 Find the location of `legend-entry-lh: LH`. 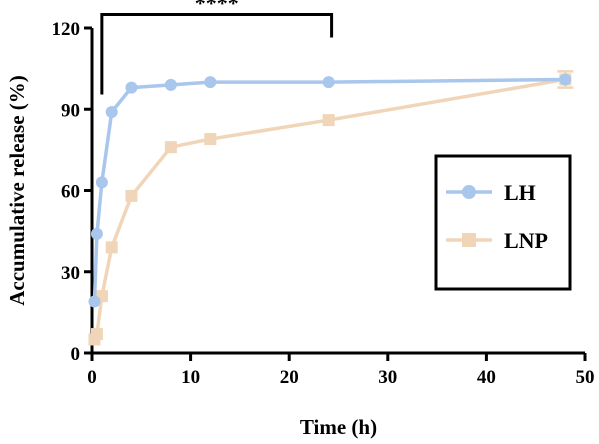

legend-entry-lh: LH is located at coordinates (491, 192).